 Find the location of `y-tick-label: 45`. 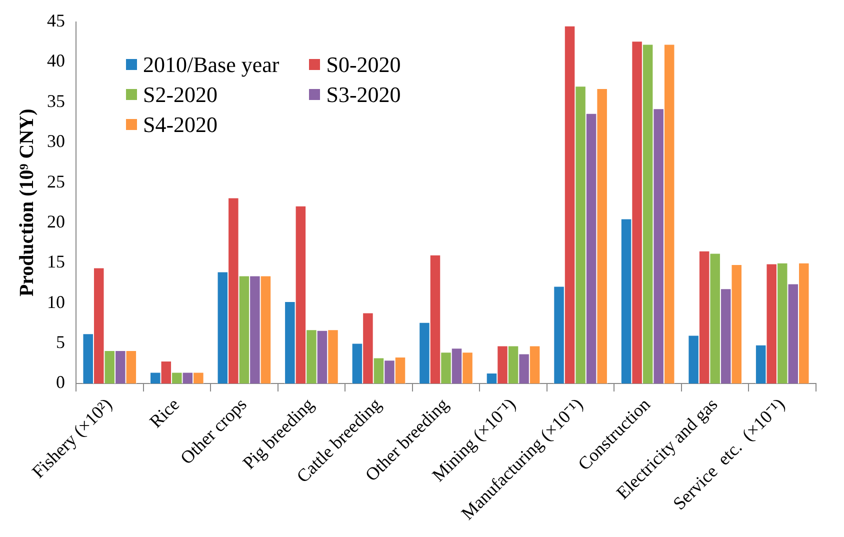

y-tick-label: 45 is located at coordinates (56, 20).